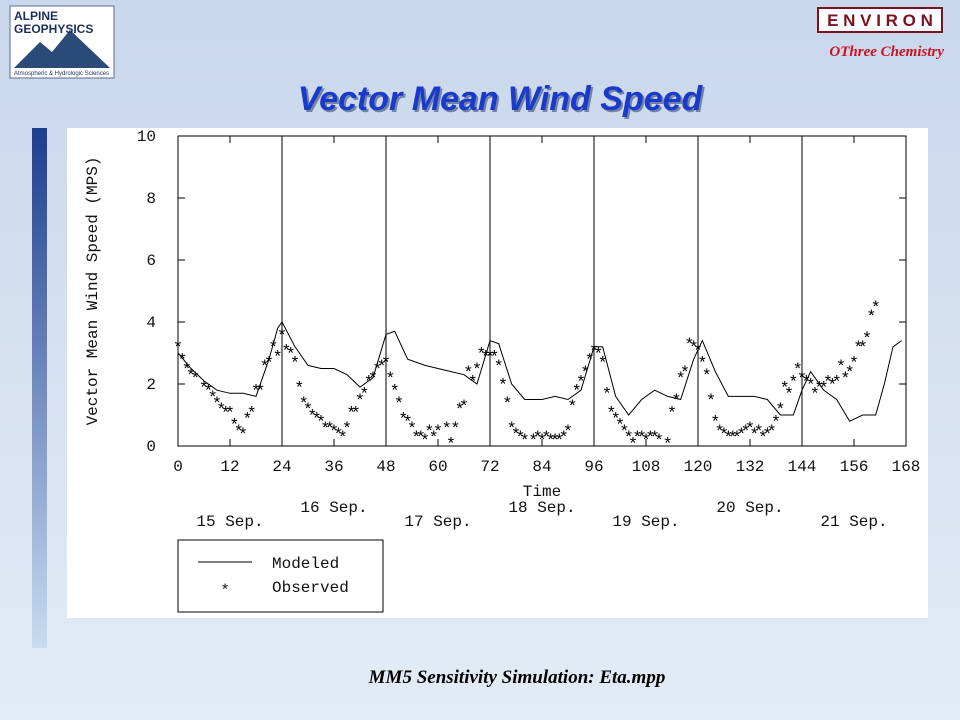  I want to click on x-axis-label: Time, so click(542, 492).